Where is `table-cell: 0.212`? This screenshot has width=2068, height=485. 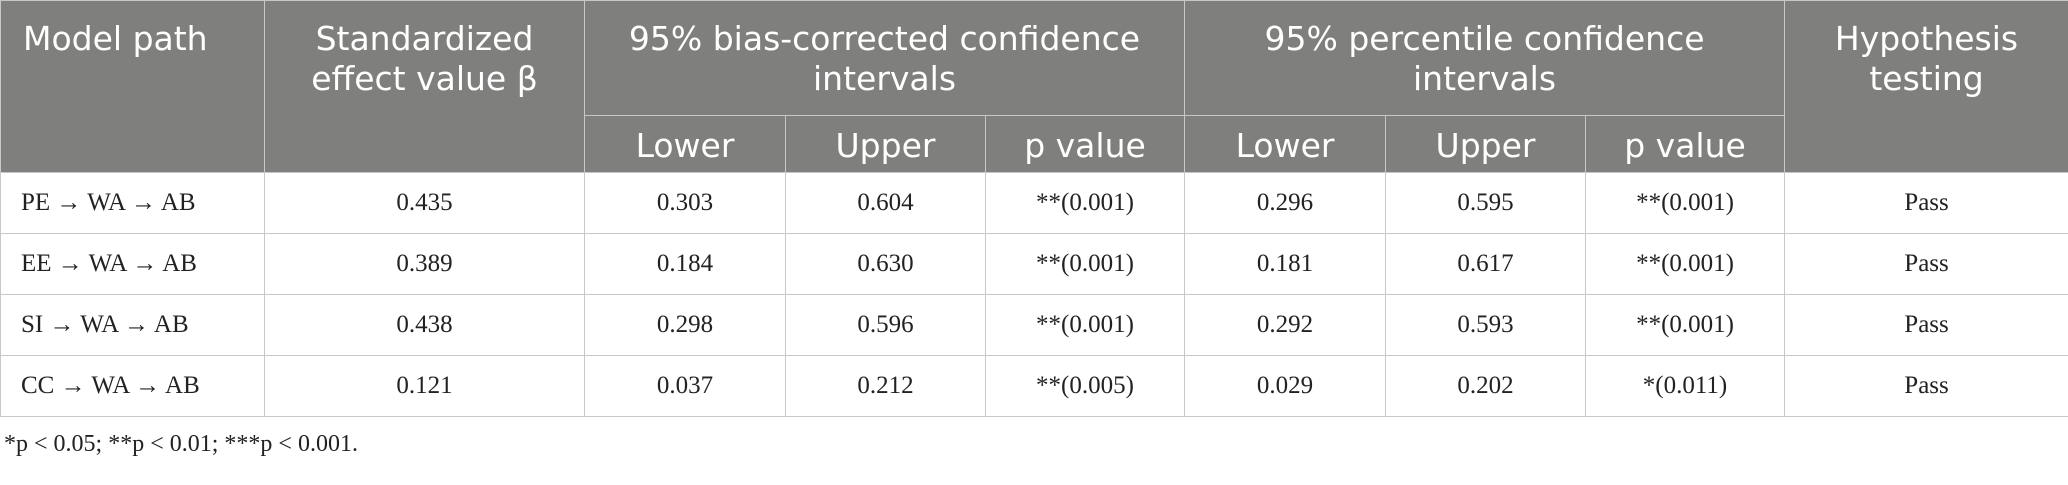 table-cell: 0.212 is located at coordinates (885, 386).